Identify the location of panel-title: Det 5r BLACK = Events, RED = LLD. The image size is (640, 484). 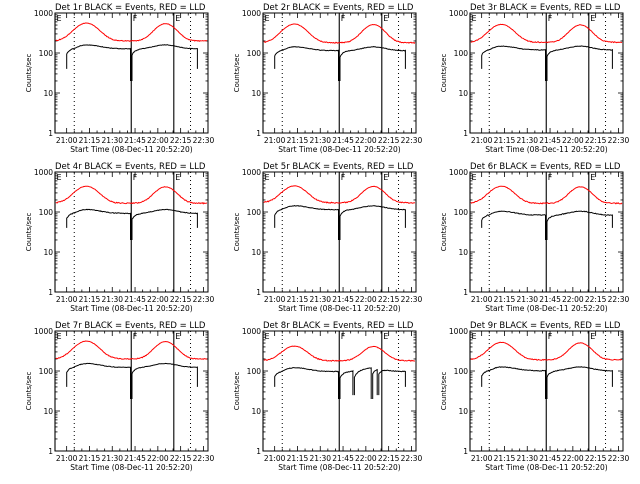
(338, 167).